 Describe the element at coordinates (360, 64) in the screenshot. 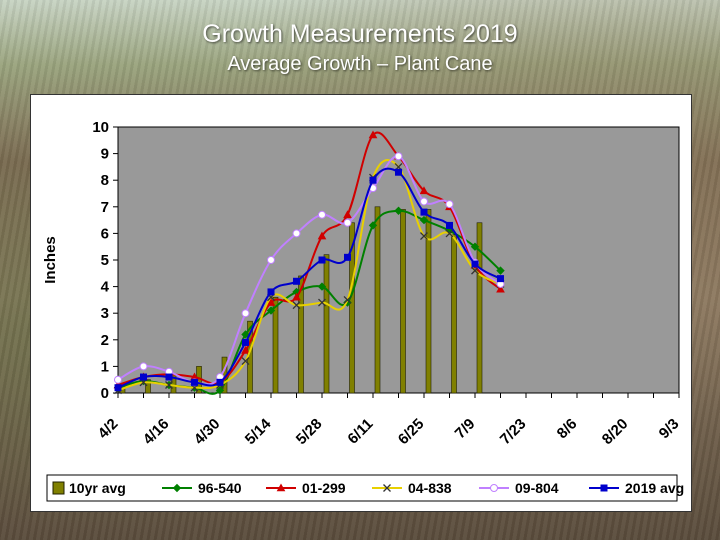

I see `slide-subtitle: Average Growth – Plant Cane` at that location.